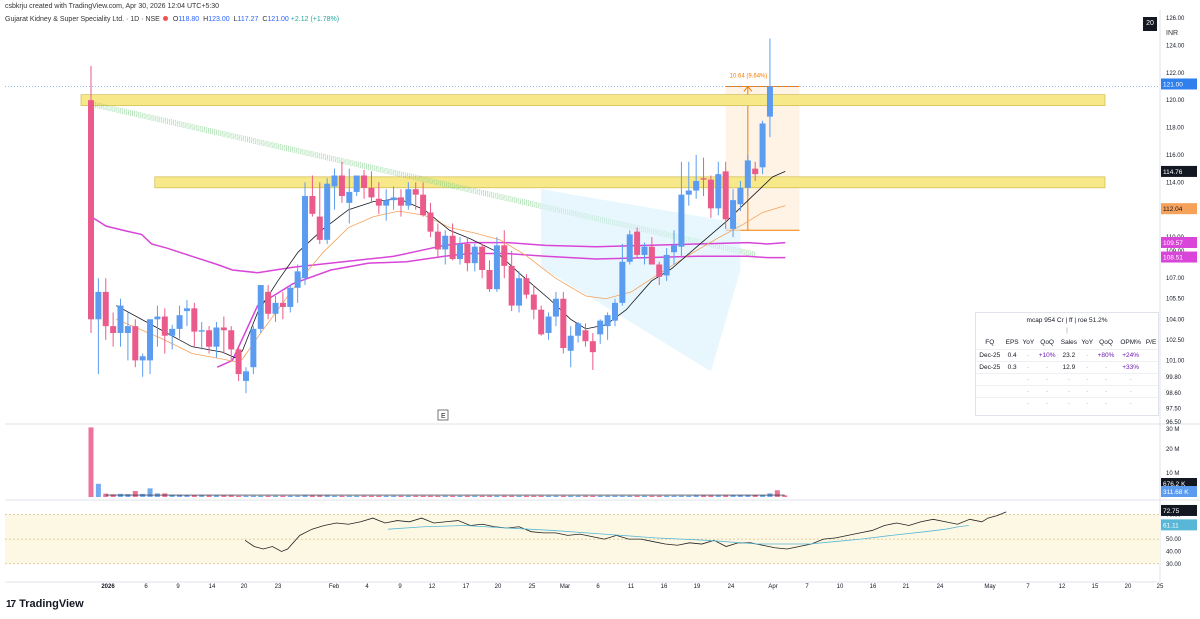  Describe the element at coordinates (1028, 343) in the screenshot. I see `fund-col-2: YoY` at that location.